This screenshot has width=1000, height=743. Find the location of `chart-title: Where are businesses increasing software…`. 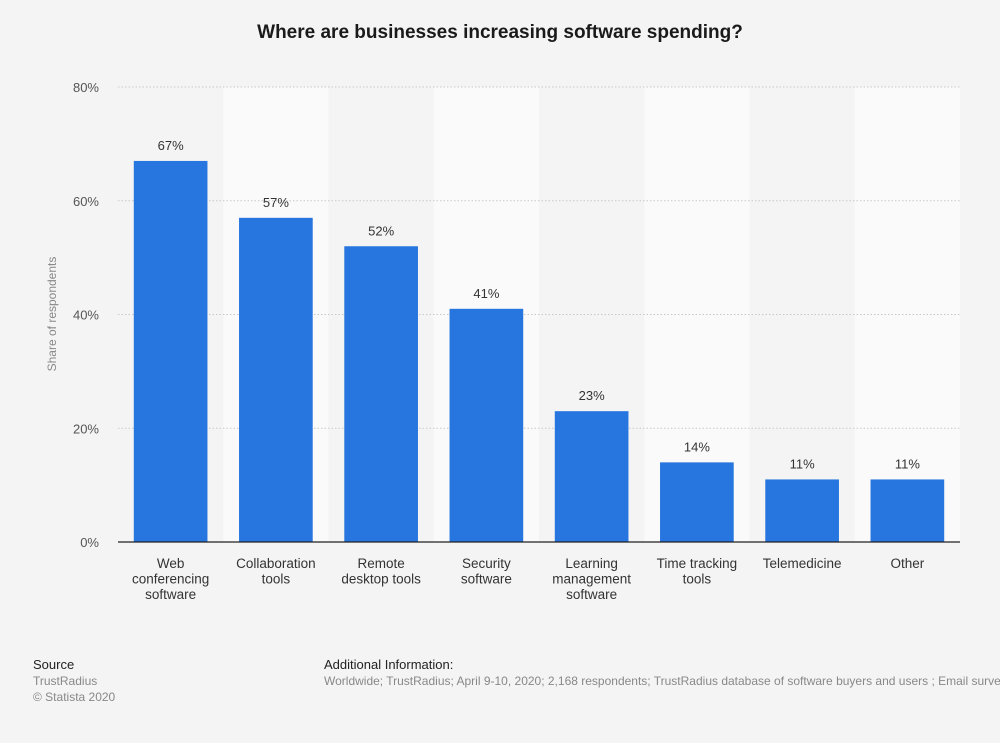

chart-title: Where are businesses increasing software… is located at coordinates (500, 32).